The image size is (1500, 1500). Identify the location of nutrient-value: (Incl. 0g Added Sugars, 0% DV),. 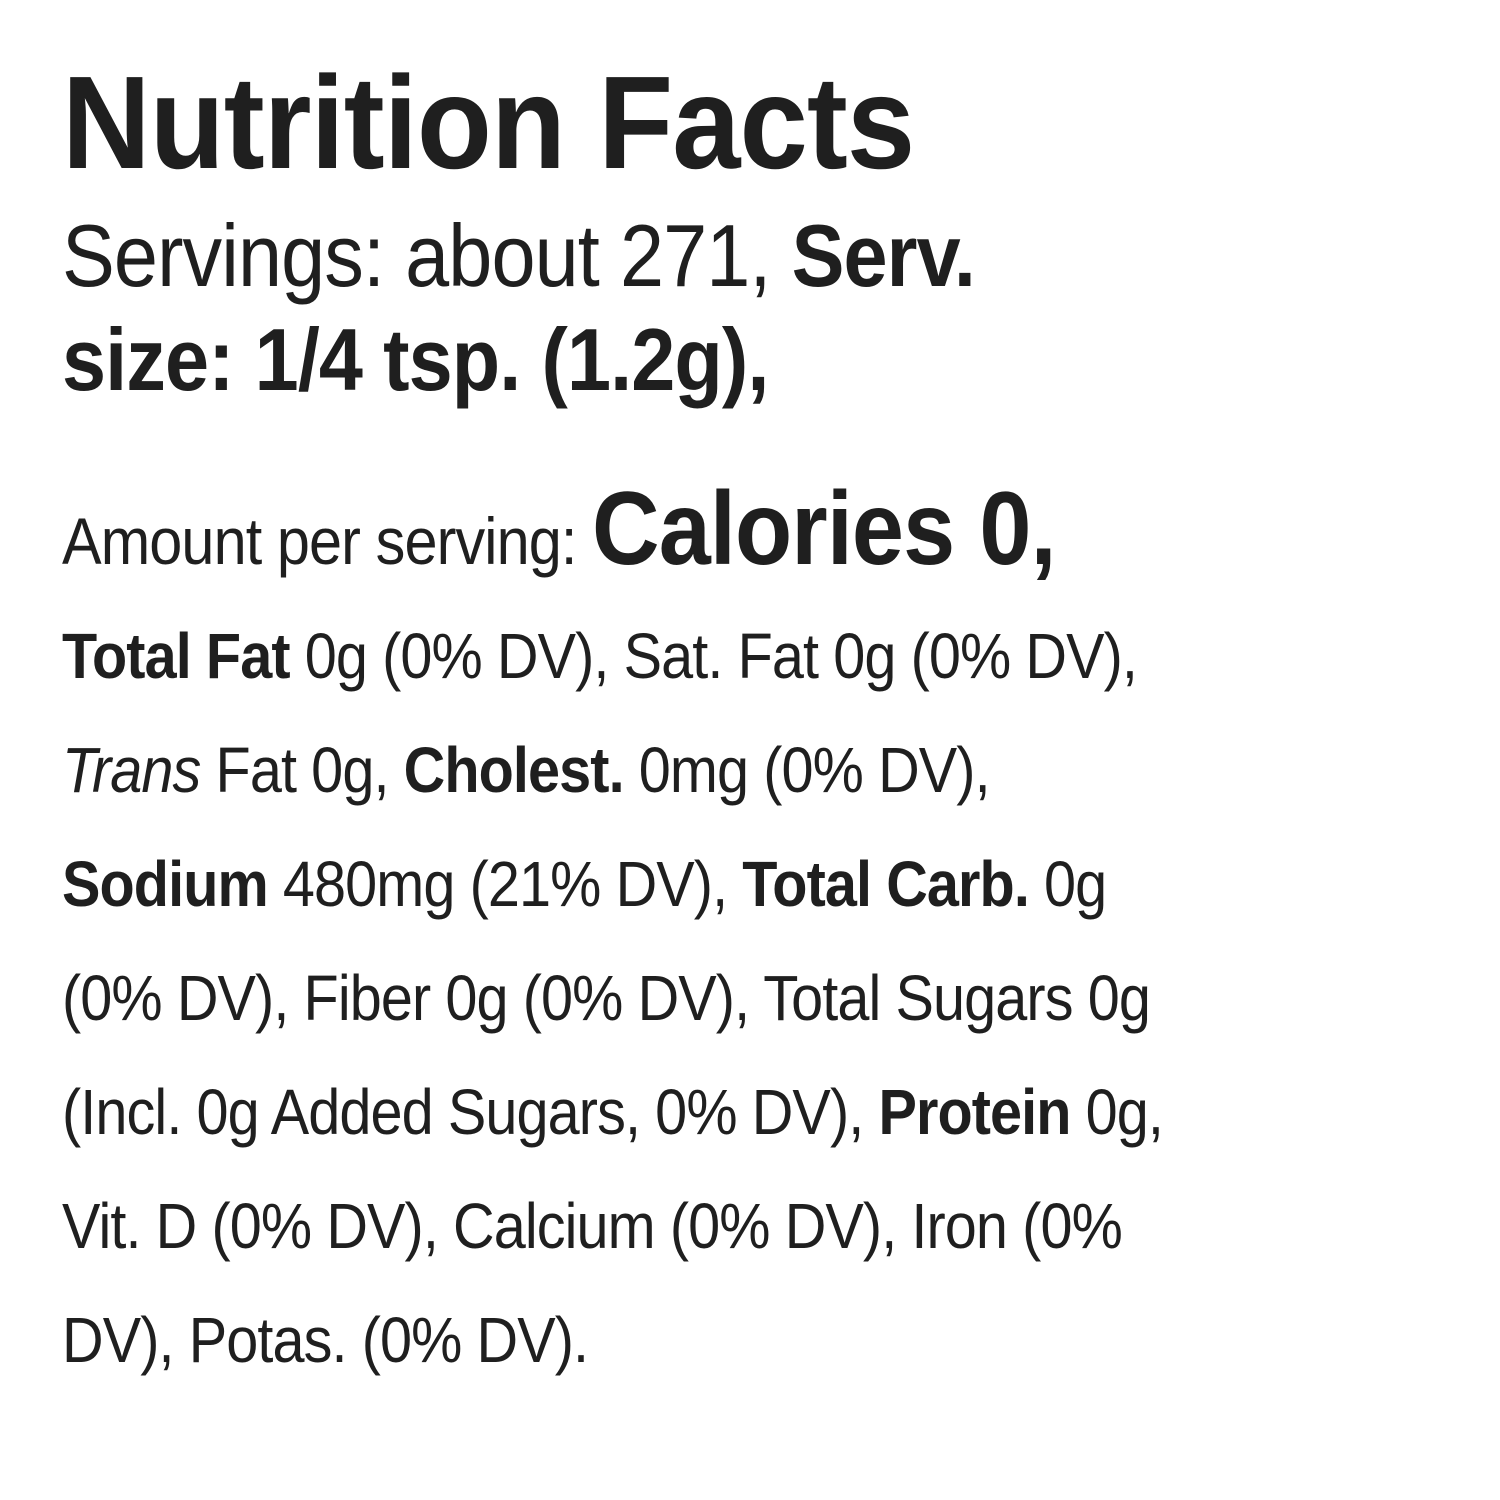
(470, 1112).